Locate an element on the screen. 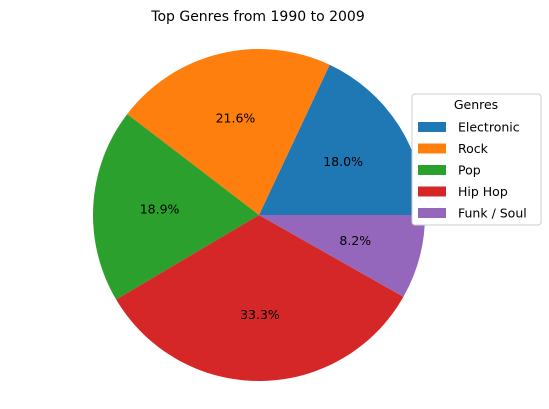 Image resolution: width=549 pixels, height=409 pixels. pie-slice-pop is located at coordinates (176, 207).